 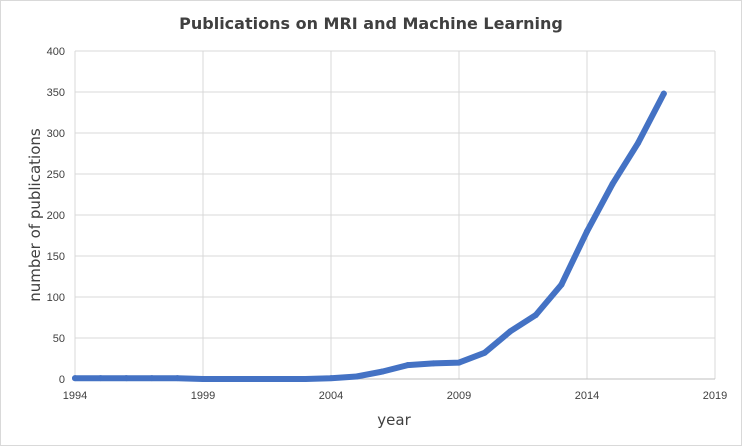 I want to click on y-axis-title: number of publications, so click(x=35, y=215).